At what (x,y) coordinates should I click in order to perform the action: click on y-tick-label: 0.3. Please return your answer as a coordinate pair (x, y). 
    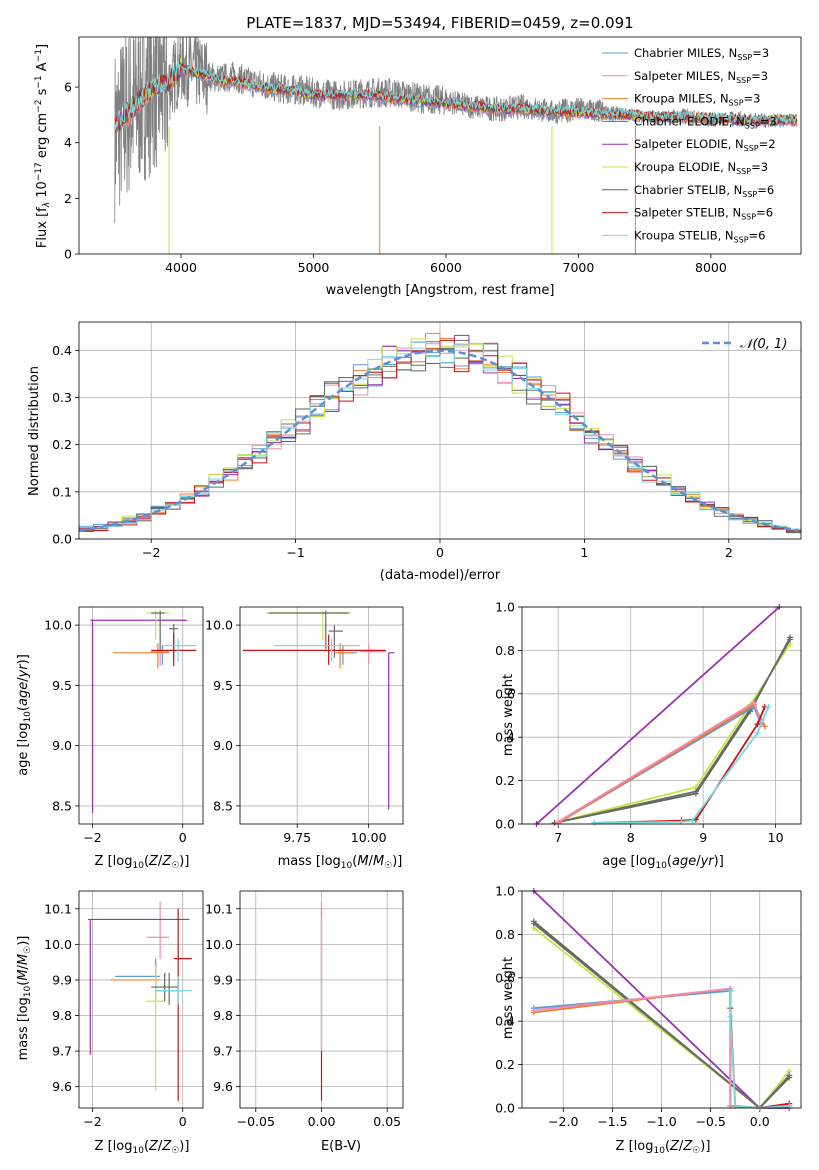
    Looking at the image, I should click on (62, 397).